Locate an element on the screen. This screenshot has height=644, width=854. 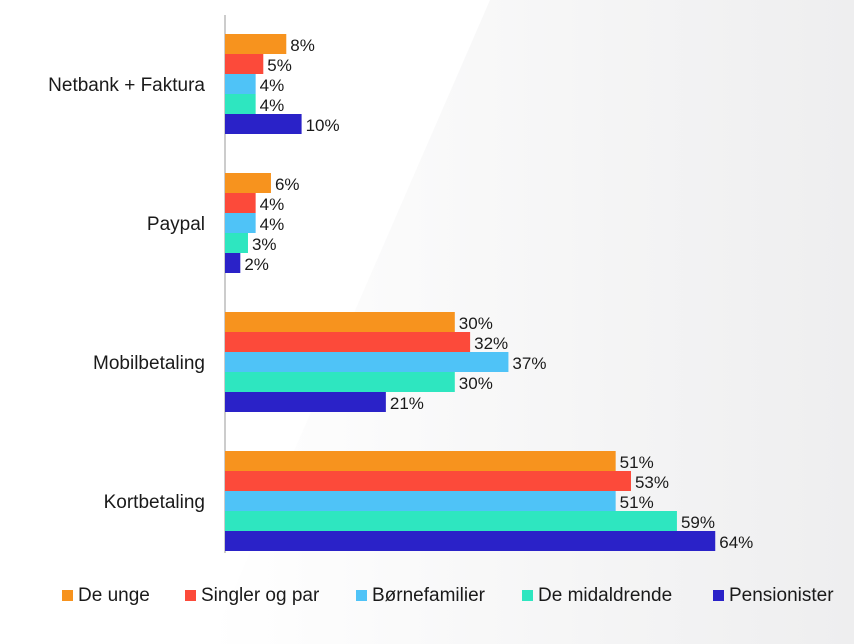
legend-label: De unge is located at coordinates (114, 595).